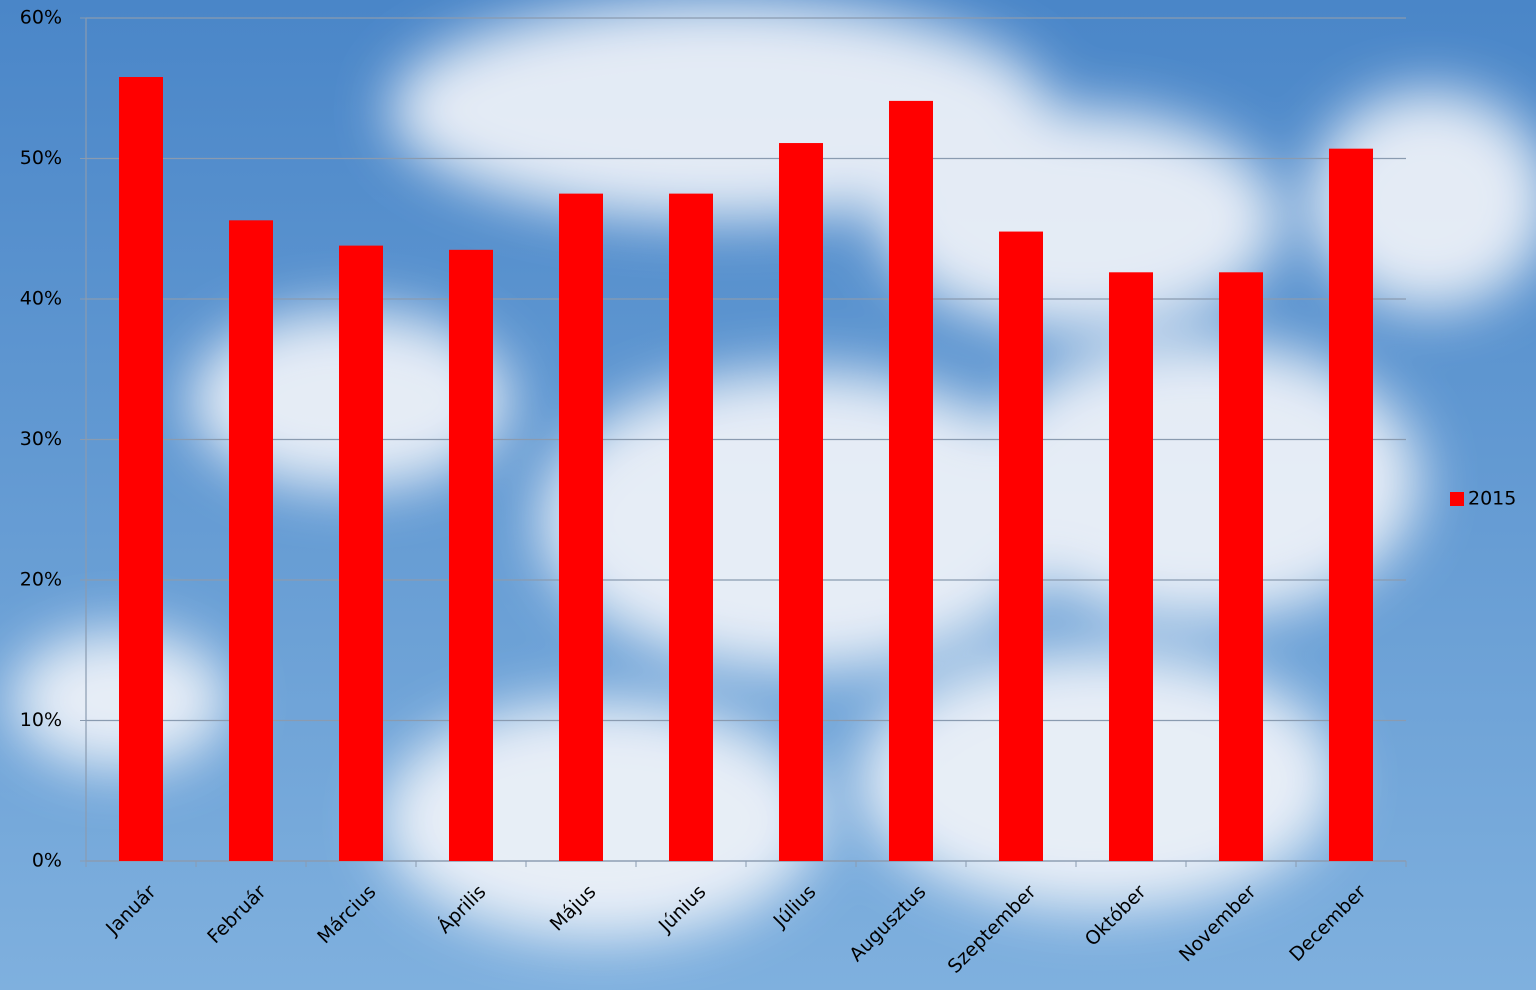  I want to click on y-tick-label: 30%, so click(41, 439).